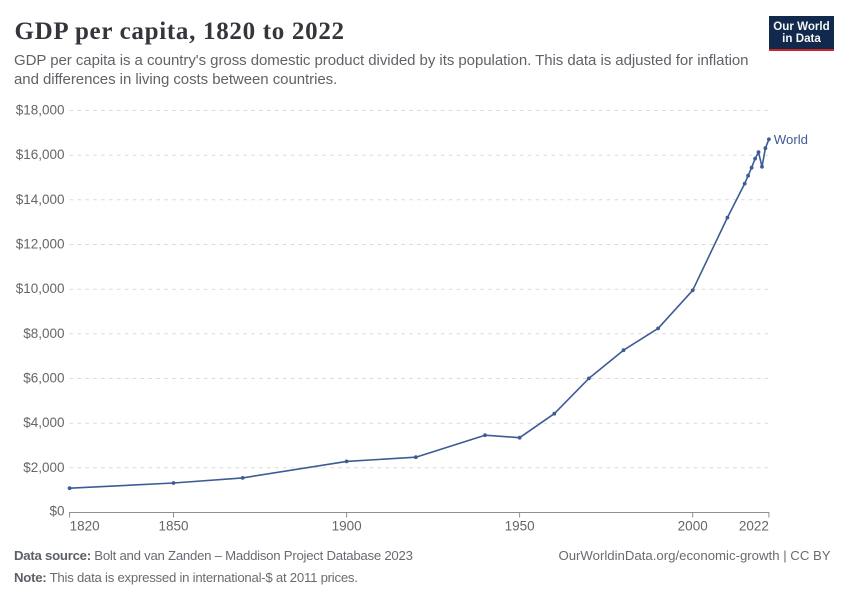 Image resolution: width=850 pixels, height=600 pixels. What do you see at coordinates (43, 467) in the screenshot?
I see `svg-text: $2,000` at bounding box center [43, 467].